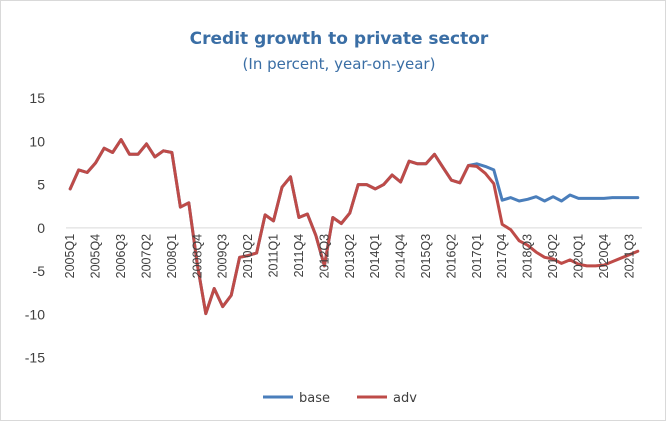 The height and width of the screenshot is (421, 666). Describe the element at coordinates (39, 271) in the screenshot. I see `y-tick-label: -5` at that location.